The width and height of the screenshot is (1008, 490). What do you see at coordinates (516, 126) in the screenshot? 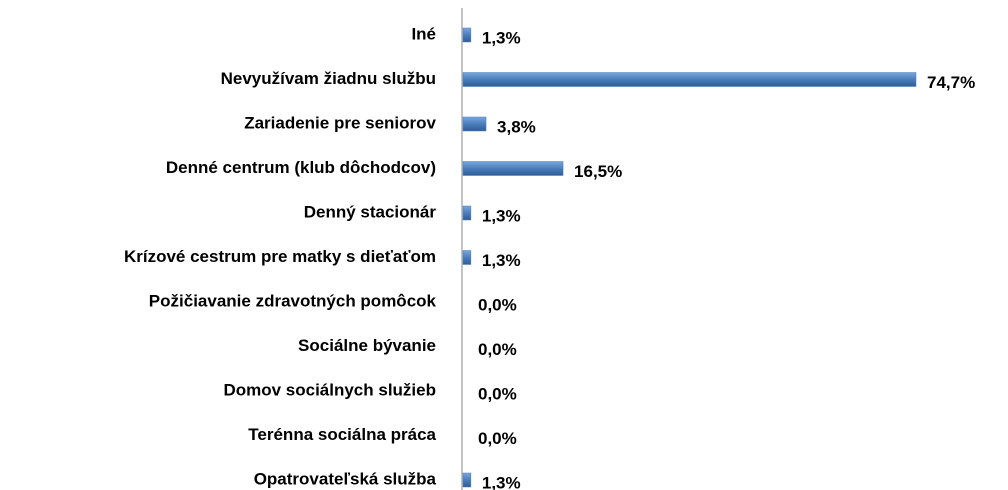
I see `data-label: 3,8%` at bounding box center [516, 126].